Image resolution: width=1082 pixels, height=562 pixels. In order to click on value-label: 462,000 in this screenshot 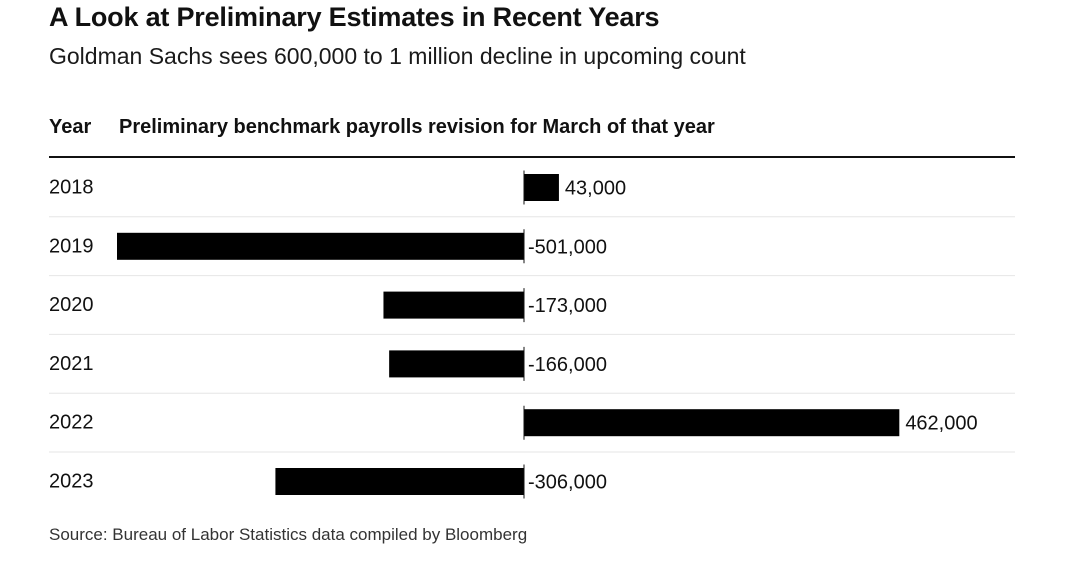, I will do `click(941, 424)`.